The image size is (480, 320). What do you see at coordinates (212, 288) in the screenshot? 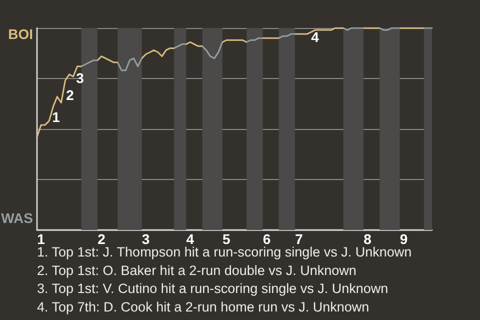
I see `text: 3. Top 1st: V. Cutino hit a run-scoring single vs J. Unknown` at bounding box center [212, 288].